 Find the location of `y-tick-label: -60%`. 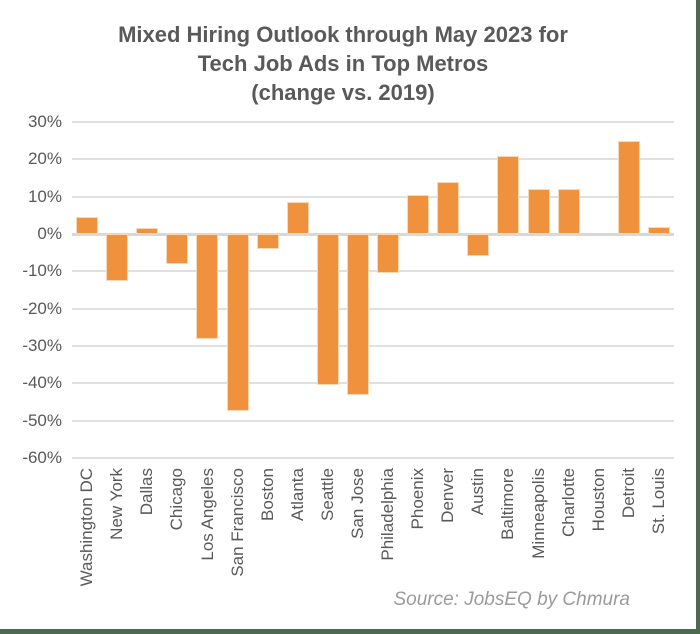

y-tick-label: -60% is located at coordinates (42, 457).